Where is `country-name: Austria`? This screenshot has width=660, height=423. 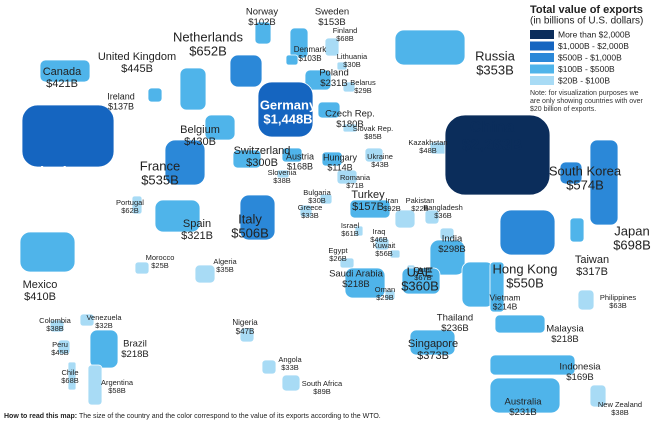 country-name: Austria is located at coordinates (300, 156).